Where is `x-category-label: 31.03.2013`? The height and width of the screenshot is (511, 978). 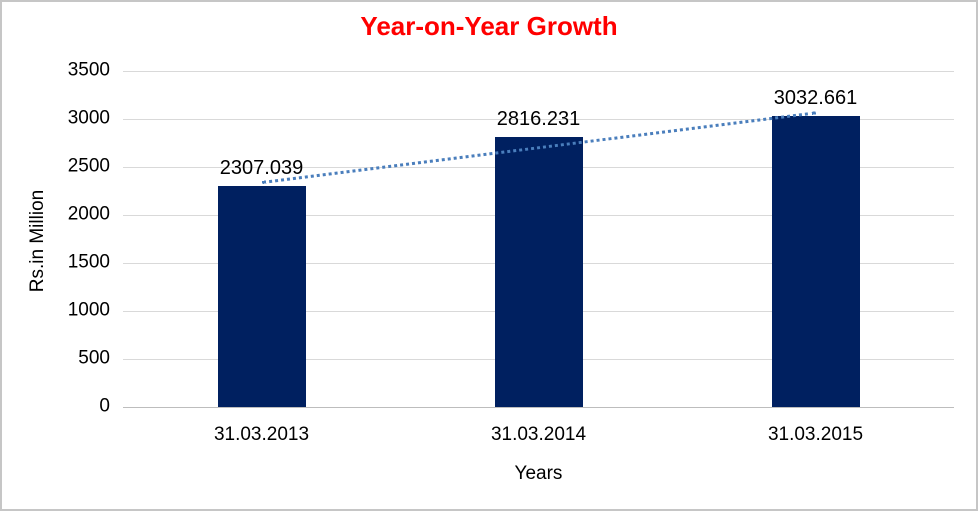
x-category-label: 31.03.2013 is located at coordinates (261, 434).